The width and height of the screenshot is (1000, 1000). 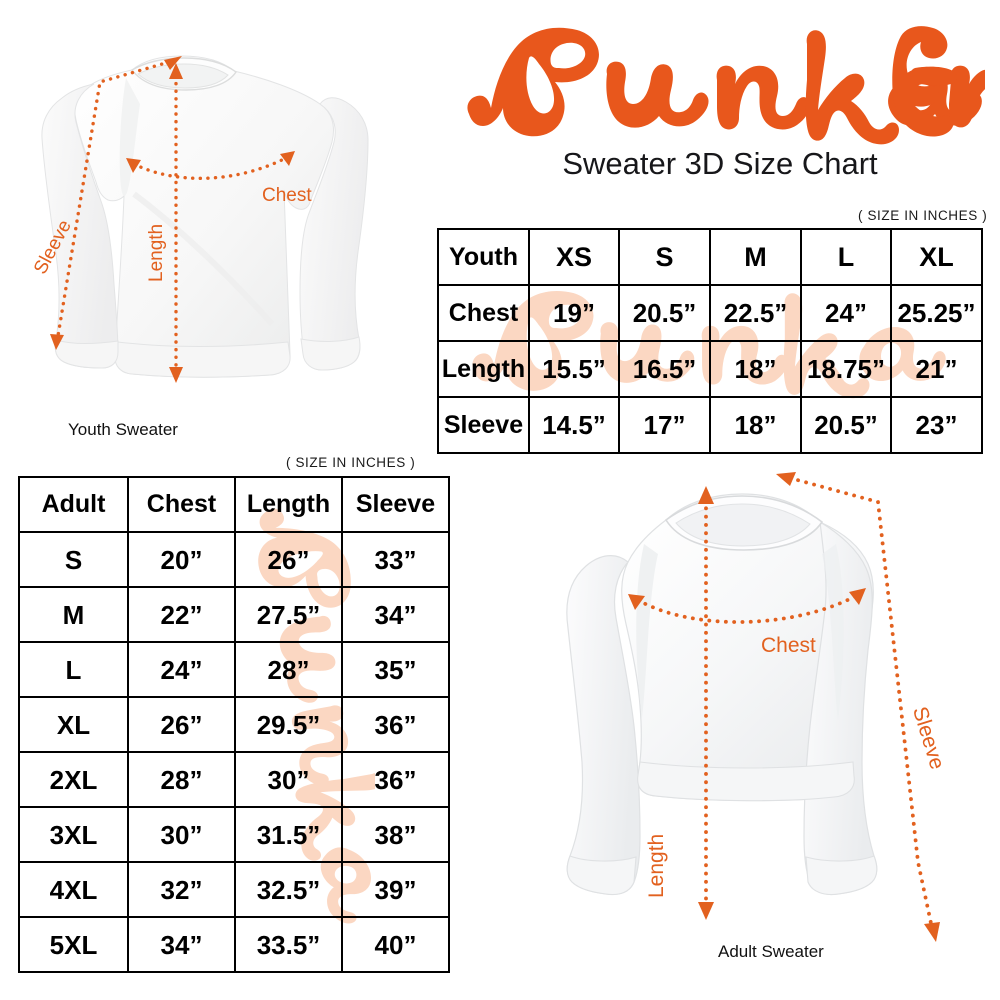 I want to click on youth-chest-xs: 19”, so click(x=574, y=313).